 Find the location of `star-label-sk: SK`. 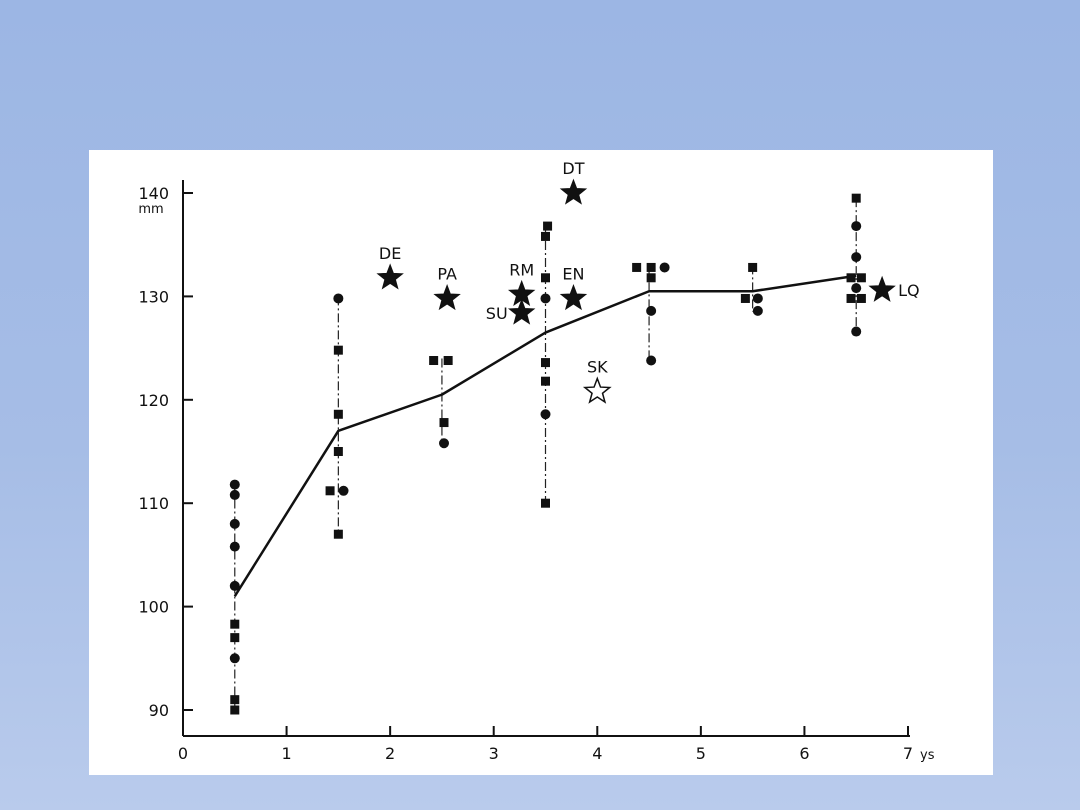

star-label-sk: SK is located at coordinates (597, 367).